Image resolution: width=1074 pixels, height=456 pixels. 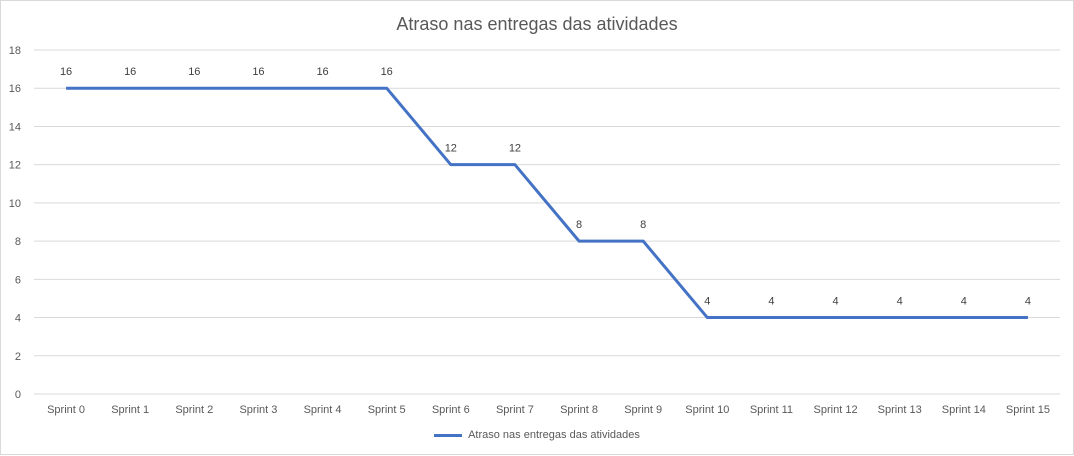 I want to click on x-tick-label: Sprint 1, so click(x=130, y=410).